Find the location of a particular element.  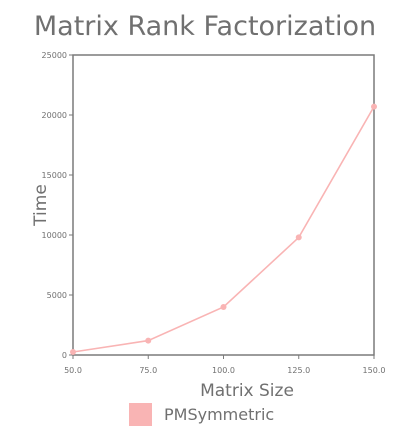

x-tick-label: 100.0 is located at coordinates (223, 370).